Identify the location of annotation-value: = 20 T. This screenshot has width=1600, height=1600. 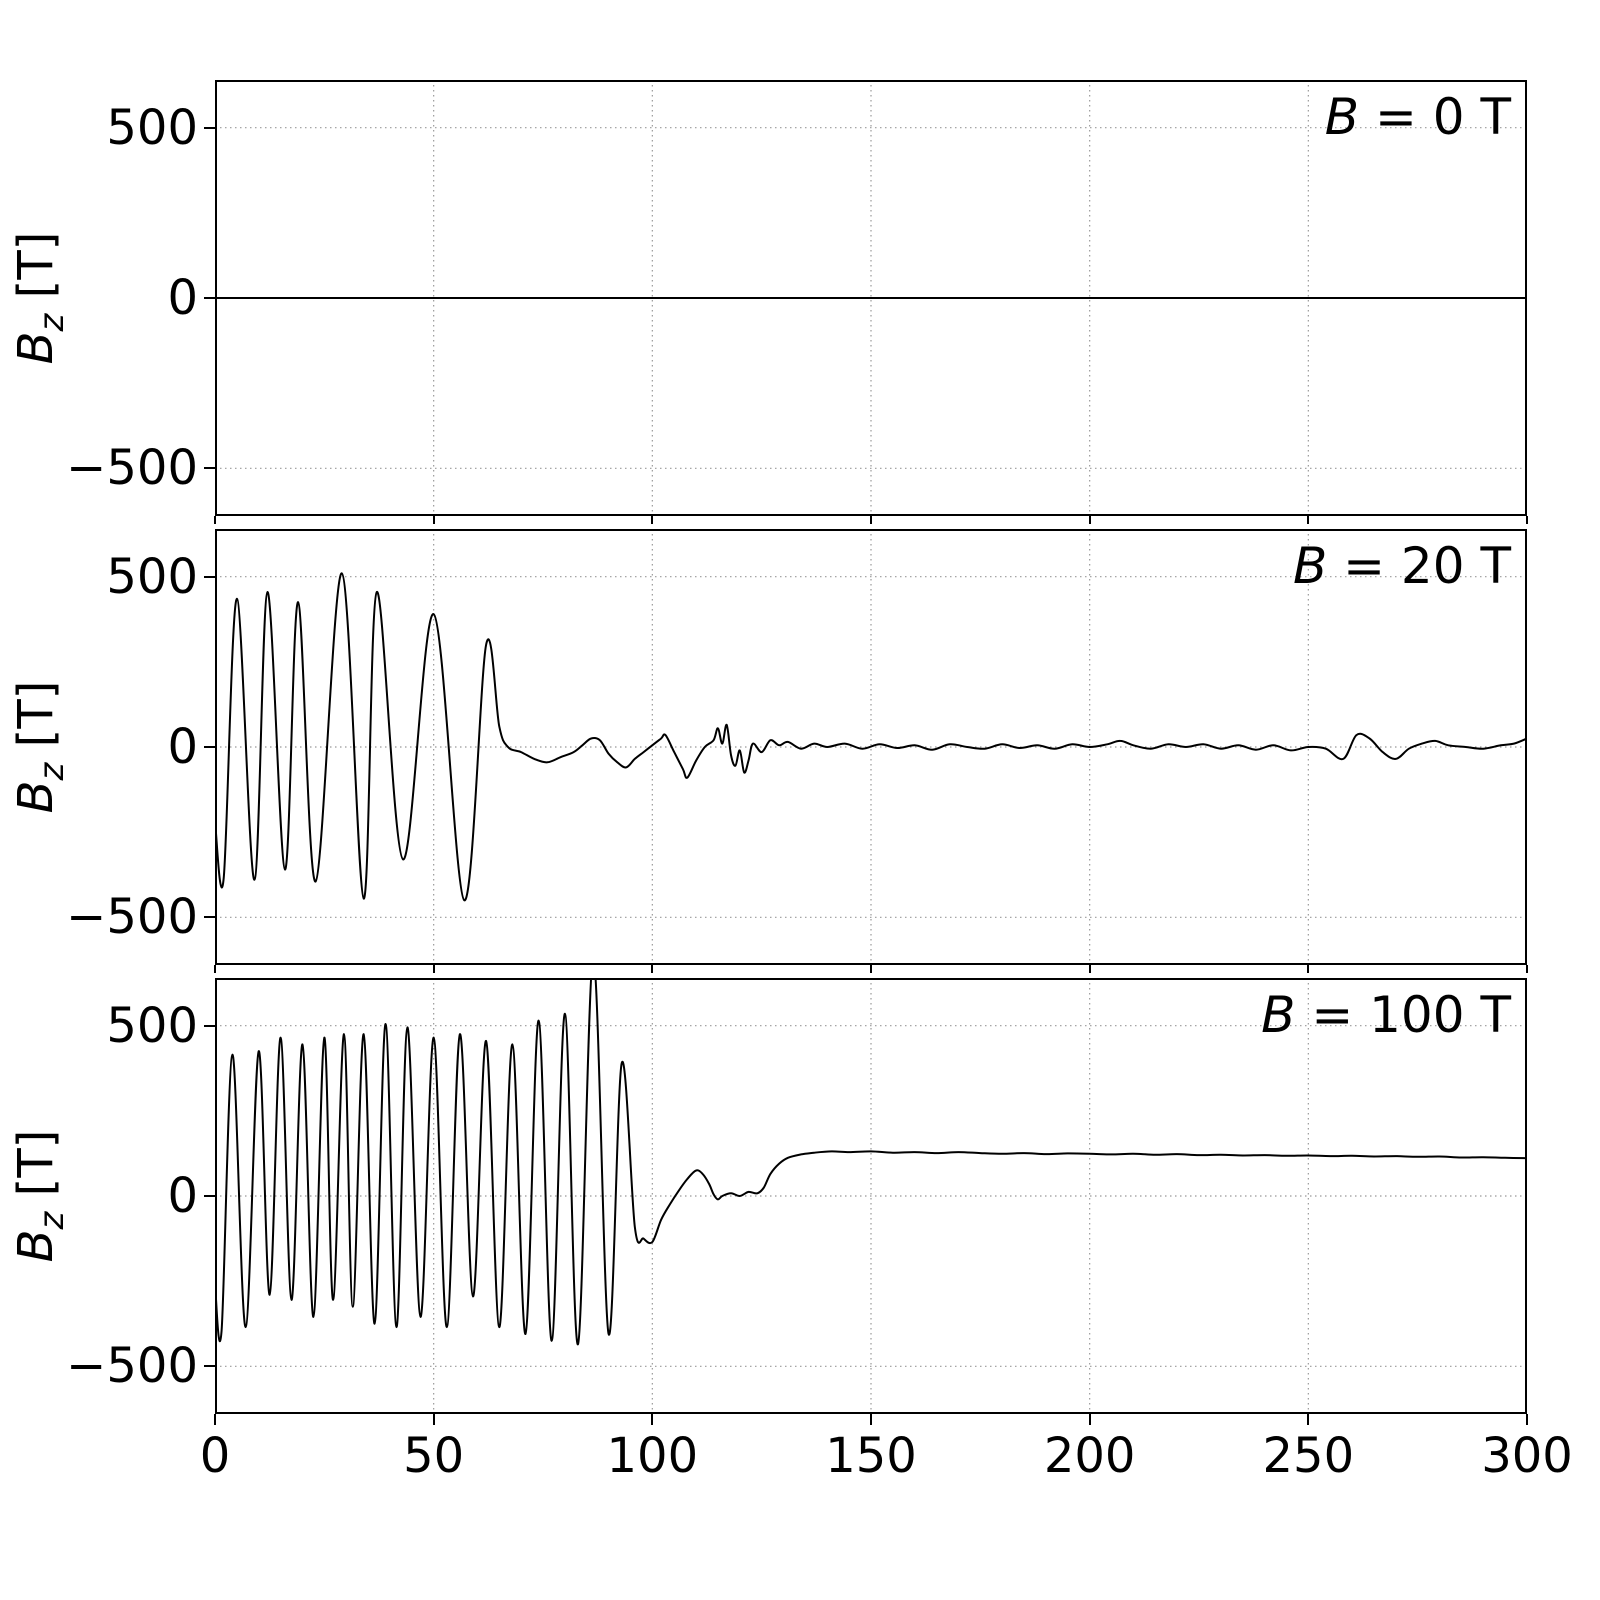
(1419, 566).